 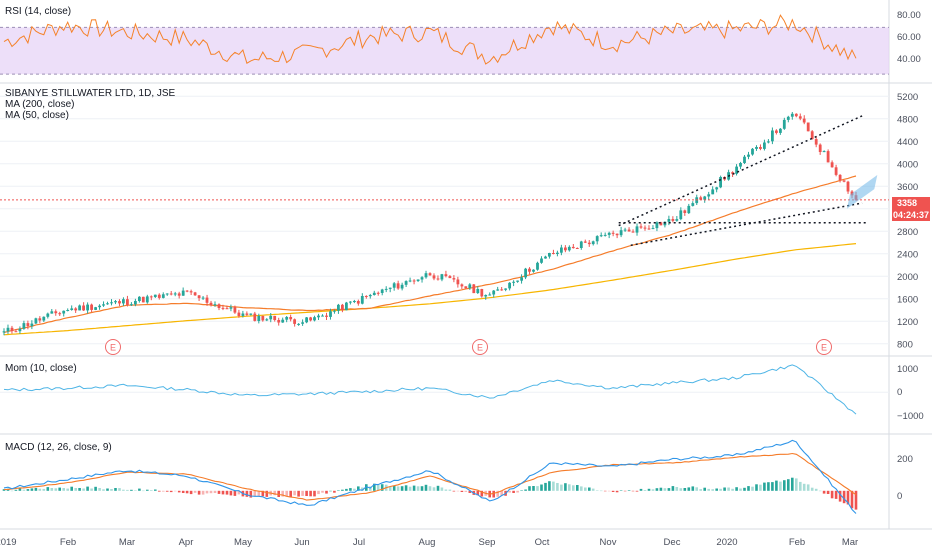 I want to click on macd-pane: MACD (12, 26, close, 9) 200 0, so click(x=457, y=476).